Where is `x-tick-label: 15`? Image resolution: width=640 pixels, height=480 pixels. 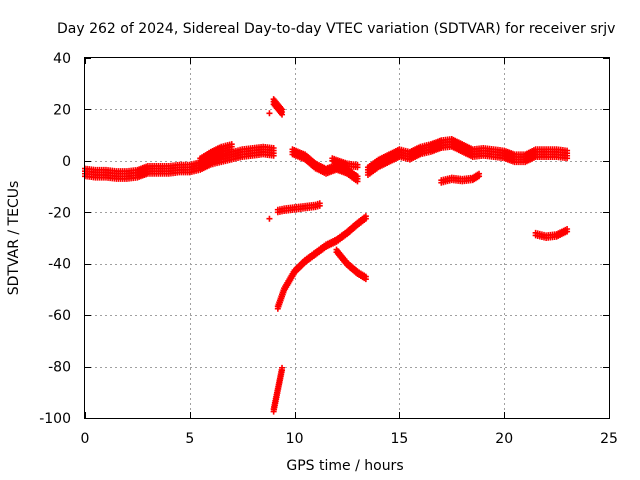
x-tick-label: 15 is located at coordinates (399, 439).